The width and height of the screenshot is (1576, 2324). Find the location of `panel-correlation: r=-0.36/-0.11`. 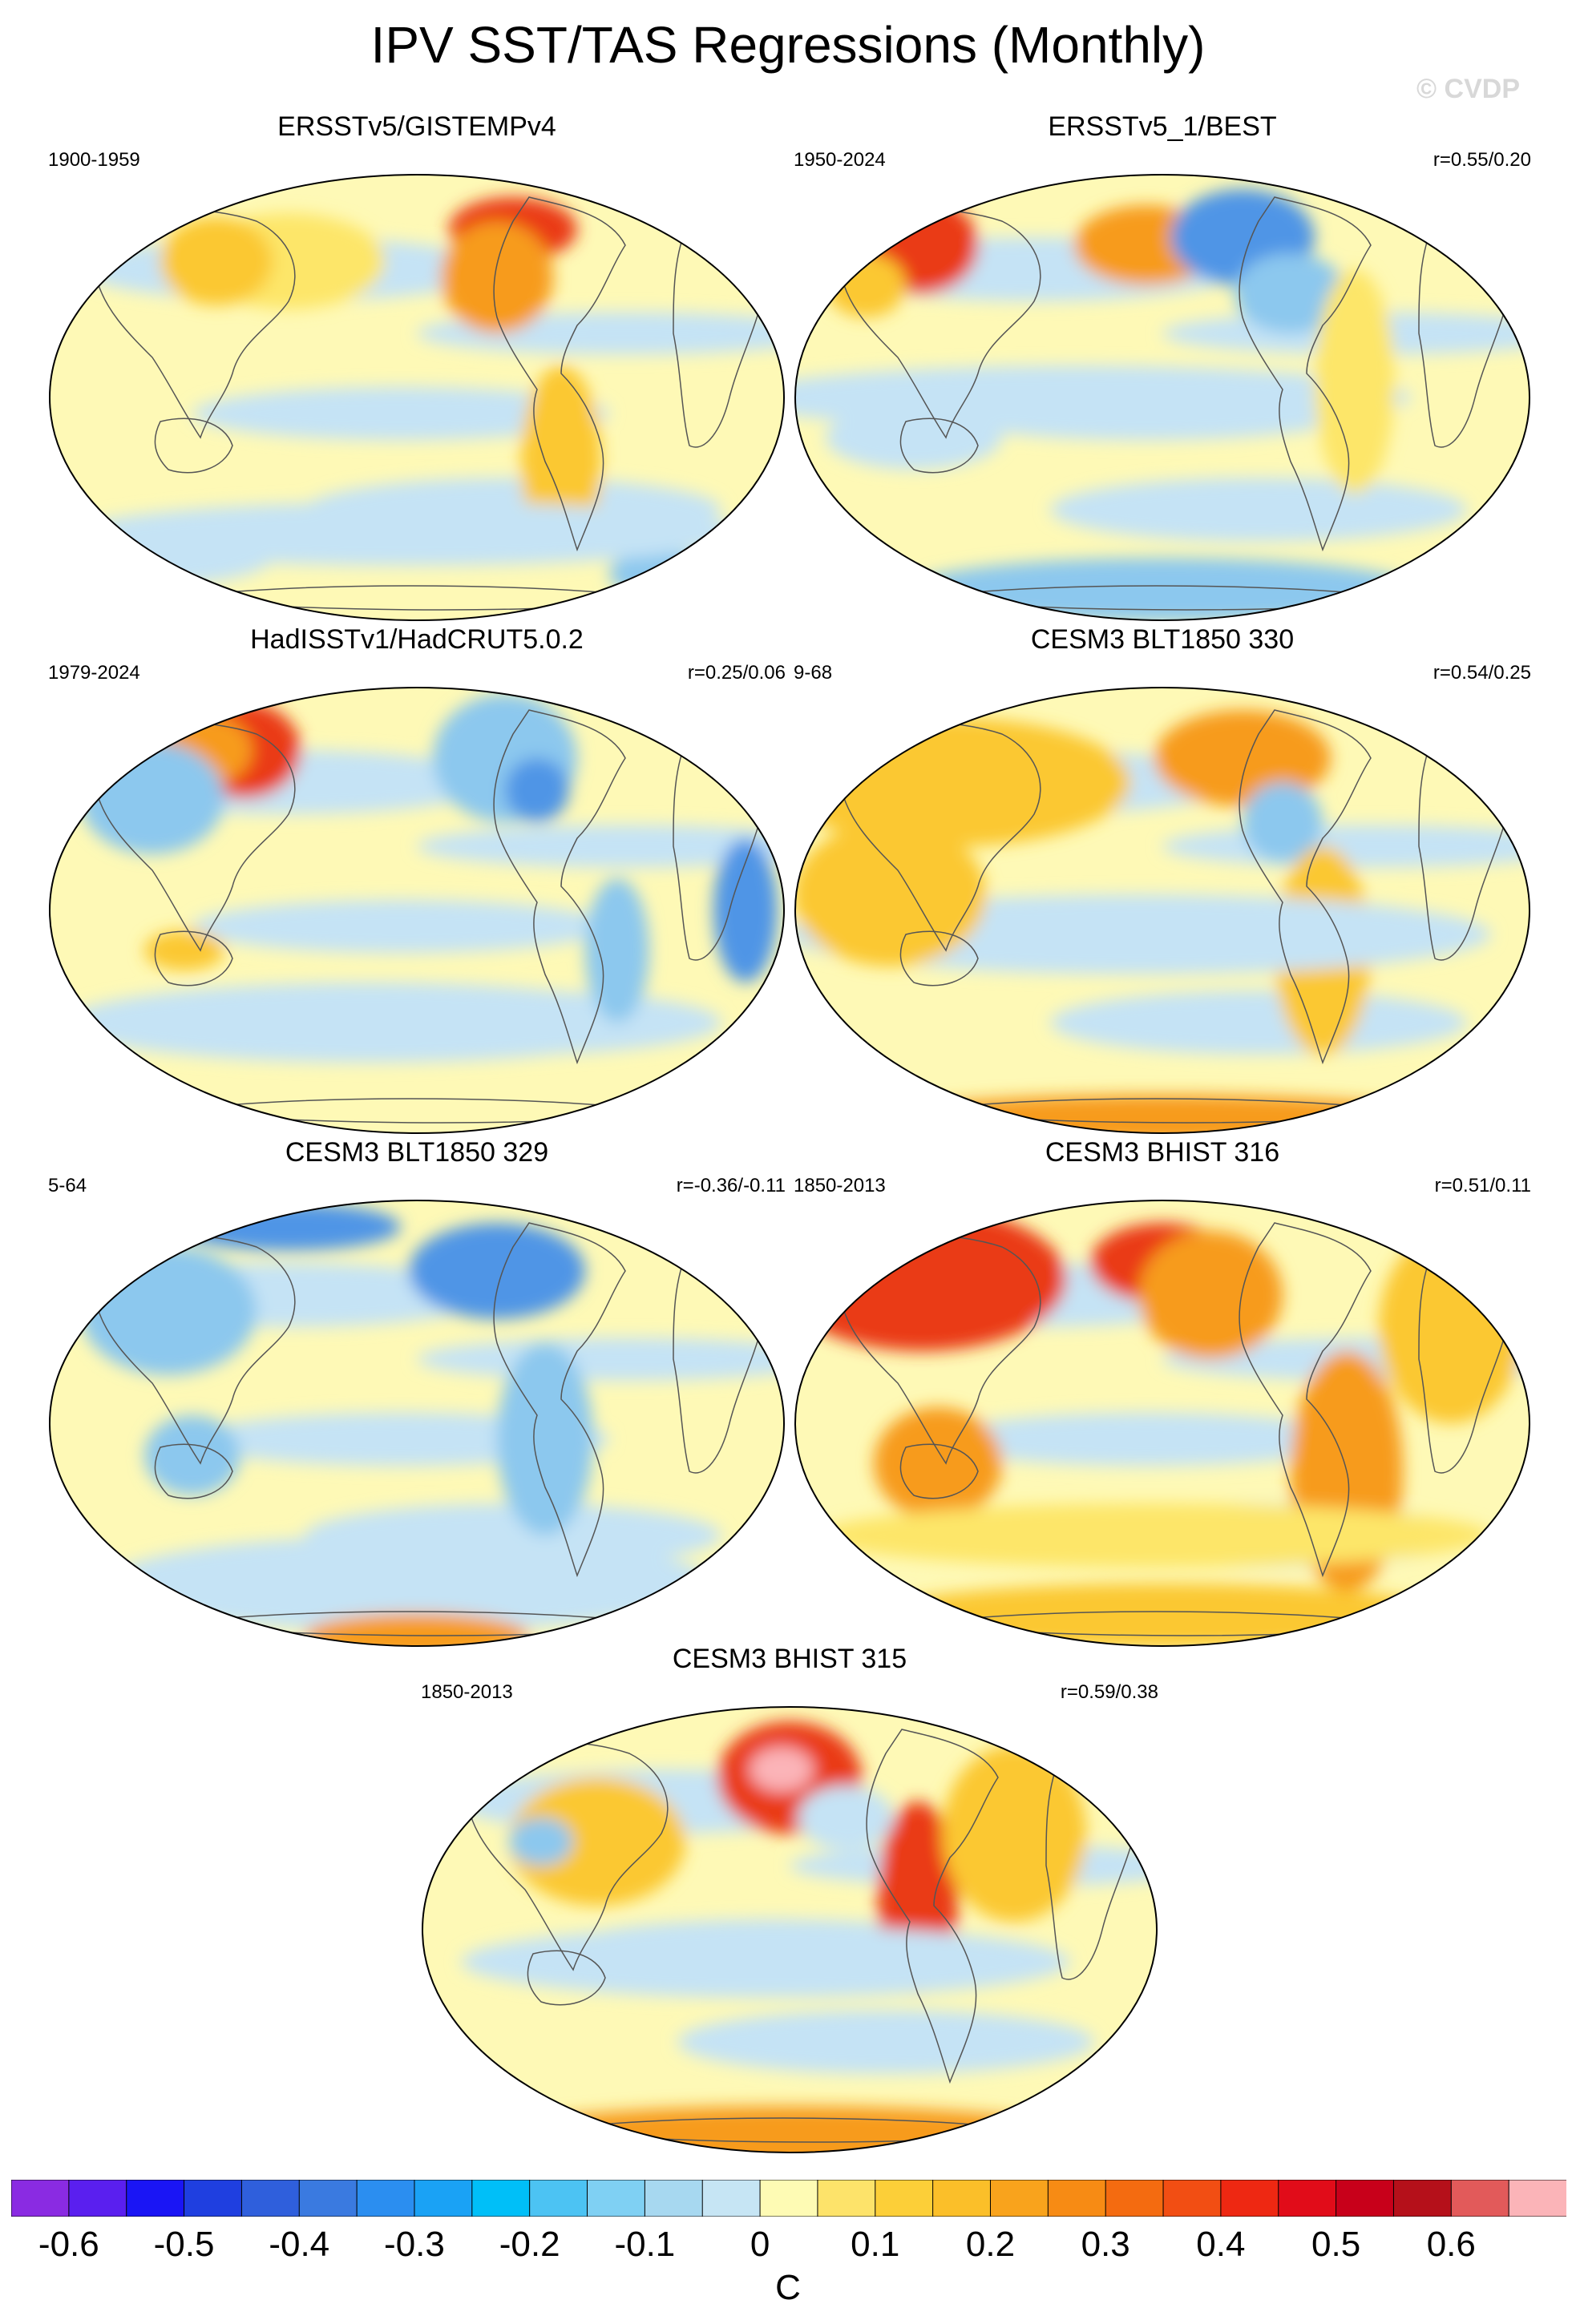

panel-correlation: r=-0.36/-0.11 is located at coordinates (731, 1185).